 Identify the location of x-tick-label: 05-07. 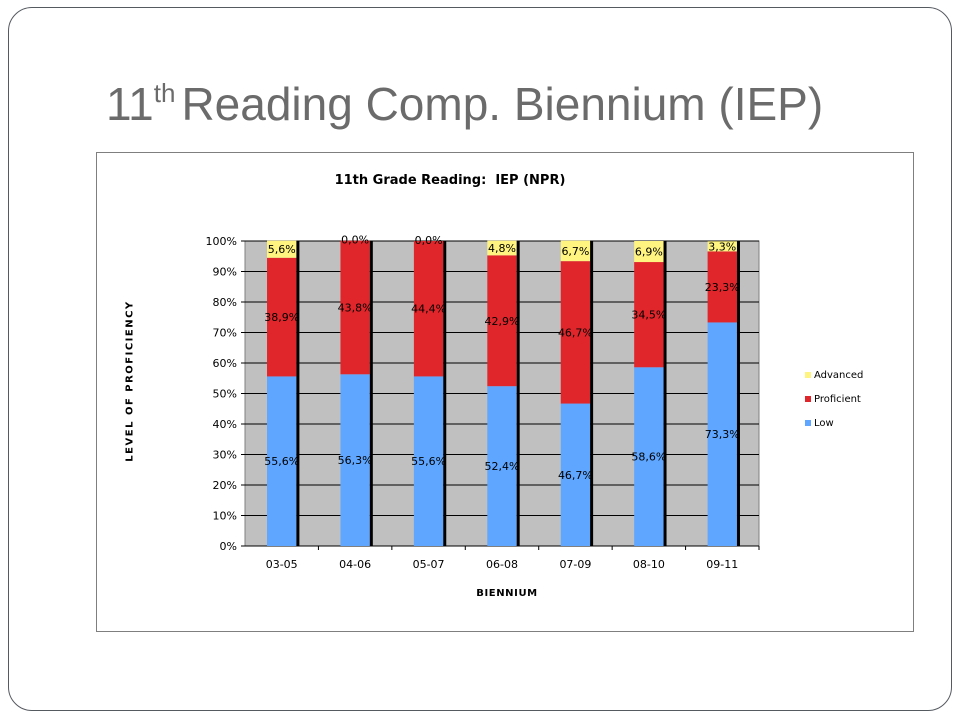
(429, 564).